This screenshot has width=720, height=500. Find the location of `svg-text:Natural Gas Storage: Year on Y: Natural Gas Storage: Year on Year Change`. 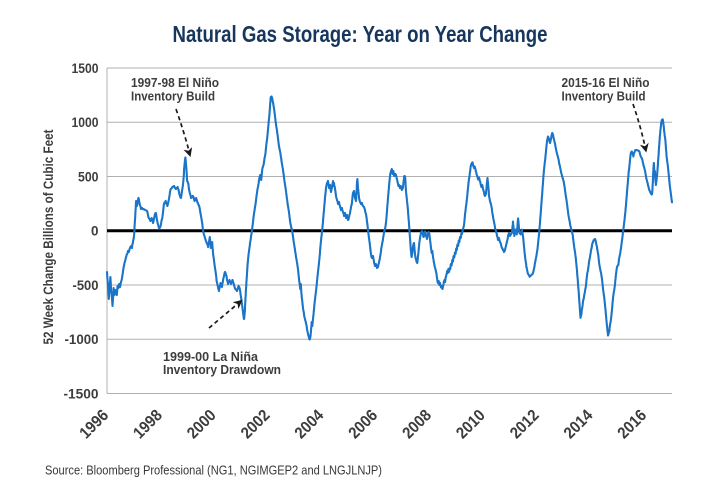

svg-text:Natural Gas Storage: Year on Y: Natural Gas Storage: Year on Year Change is located at coordinates (360, 34).